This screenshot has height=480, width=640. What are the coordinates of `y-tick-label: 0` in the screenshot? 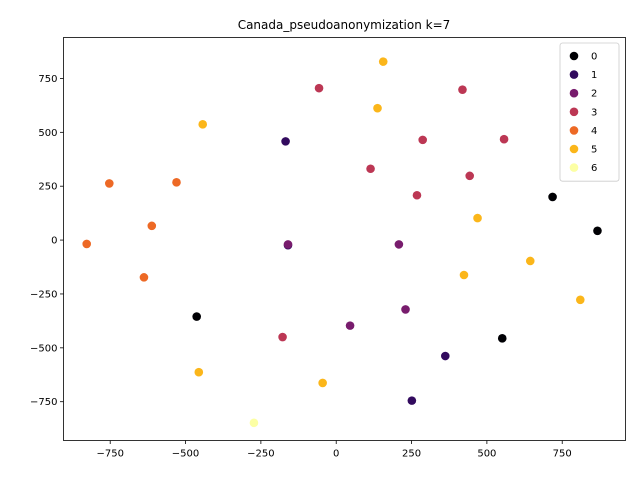 It's located at (54, 241).